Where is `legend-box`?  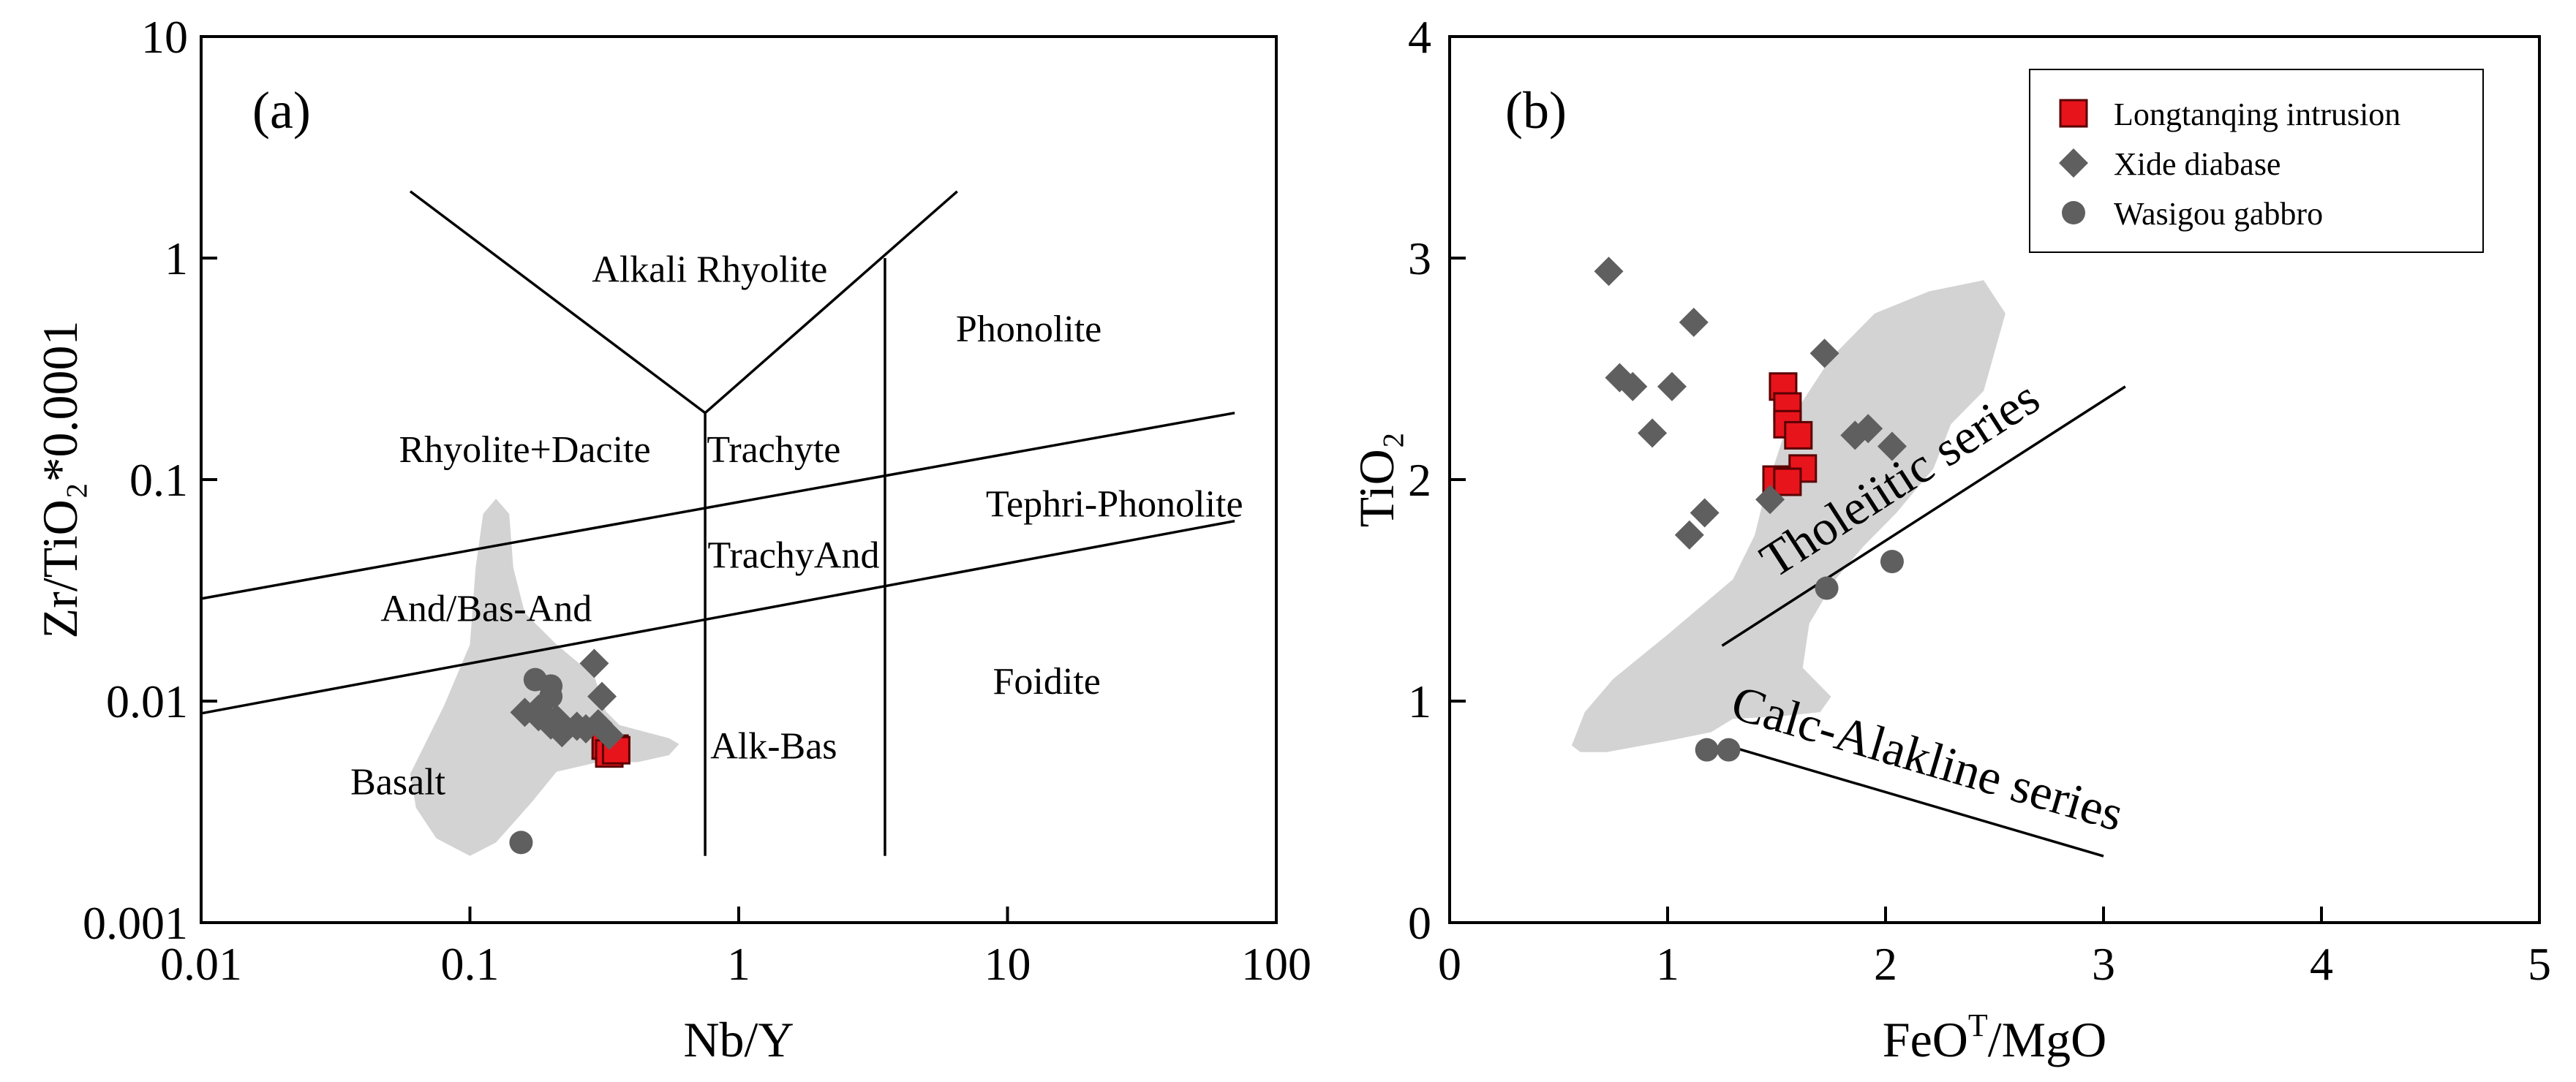 legend-box is located at coordinates (2256, 161).